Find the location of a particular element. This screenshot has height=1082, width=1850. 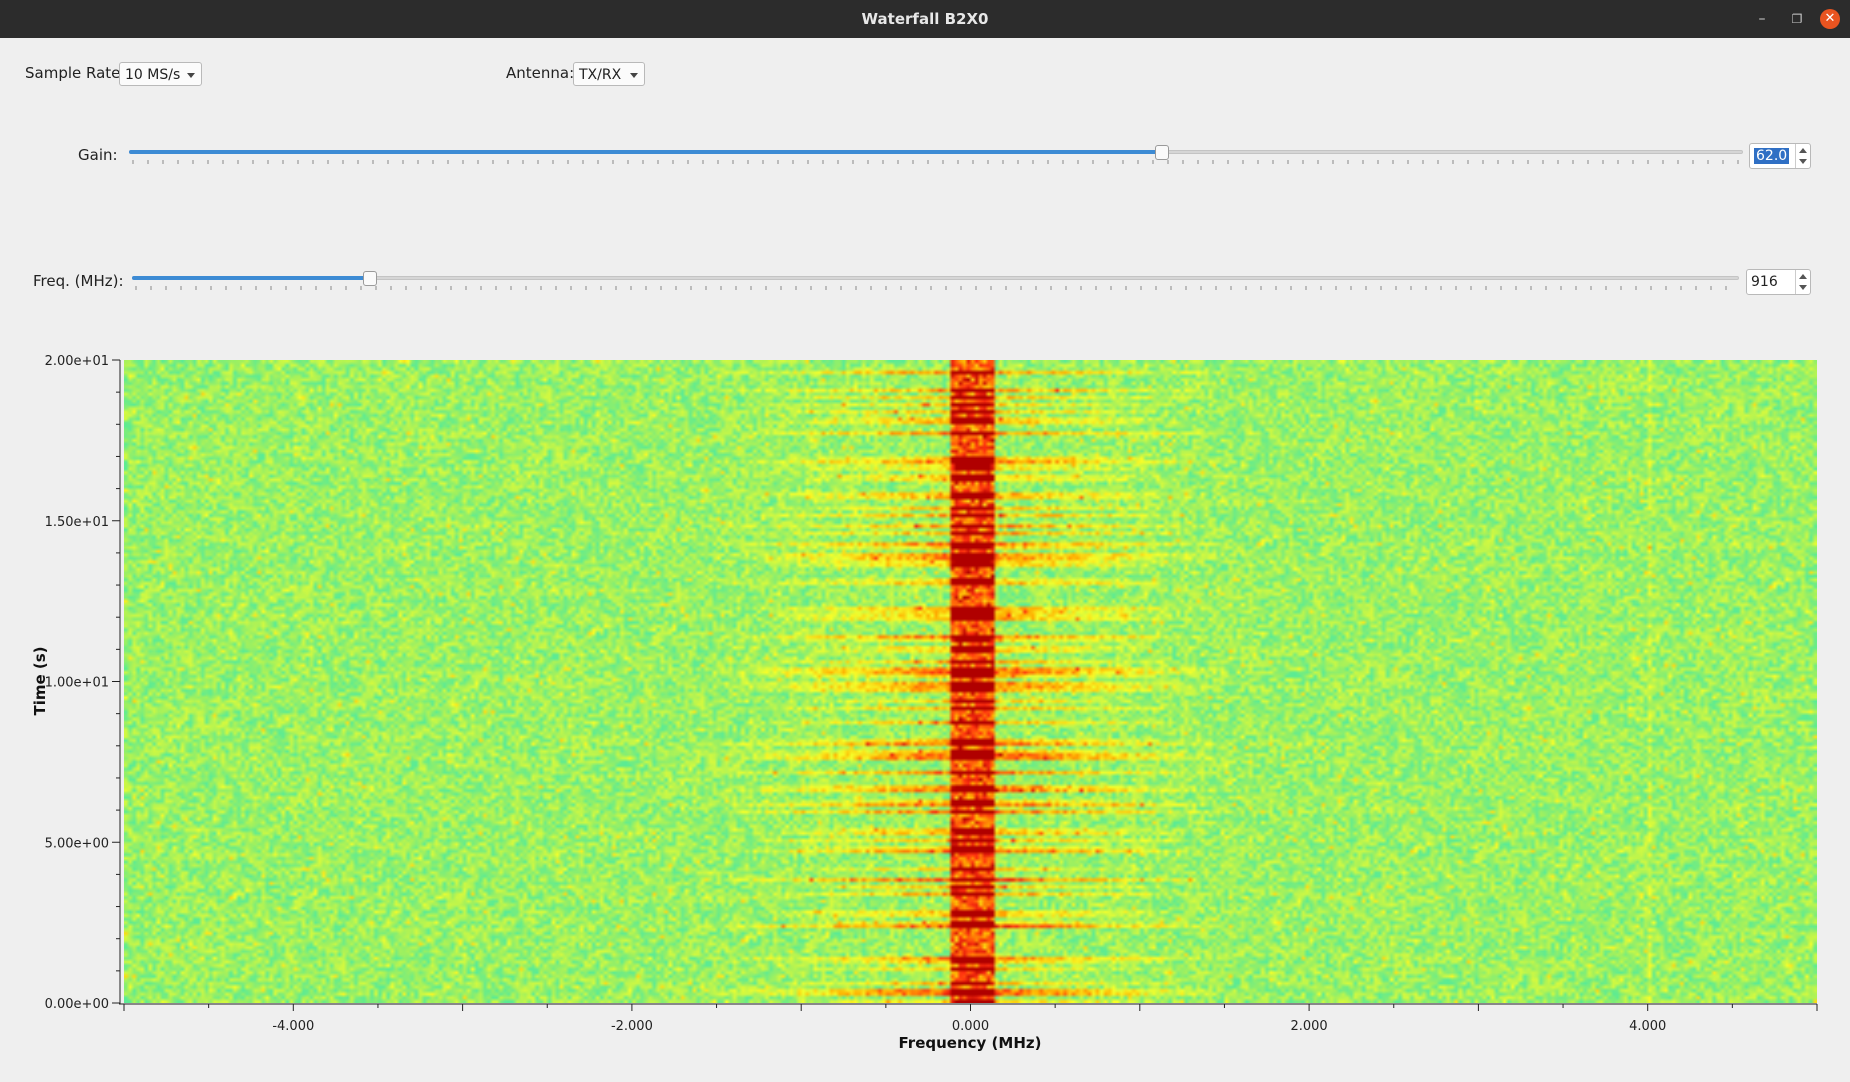

freq-slider-fill is located at coordinates (251, 278).